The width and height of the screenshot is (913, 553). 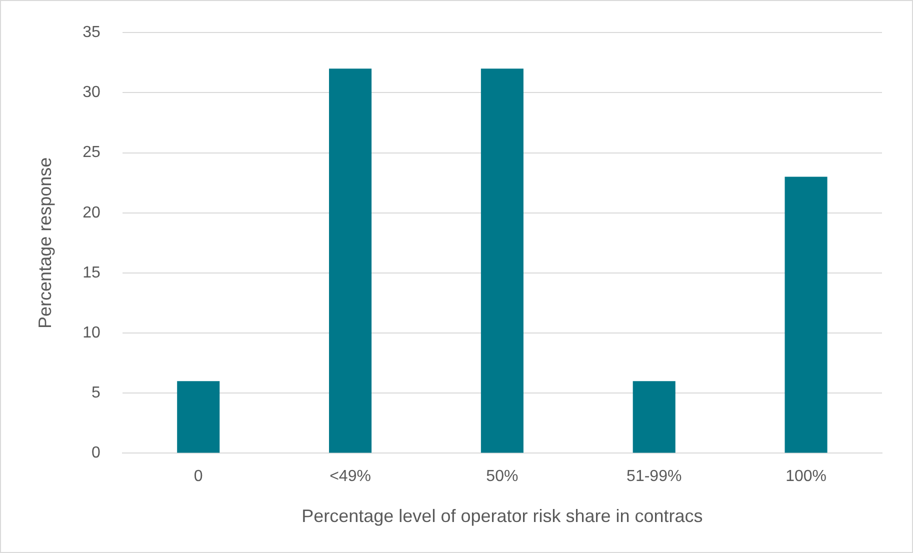 What do you see at coordinates (91, 213) in the screenshot?
I see `y-tick-label: 20` at bounding box center [91, 213].